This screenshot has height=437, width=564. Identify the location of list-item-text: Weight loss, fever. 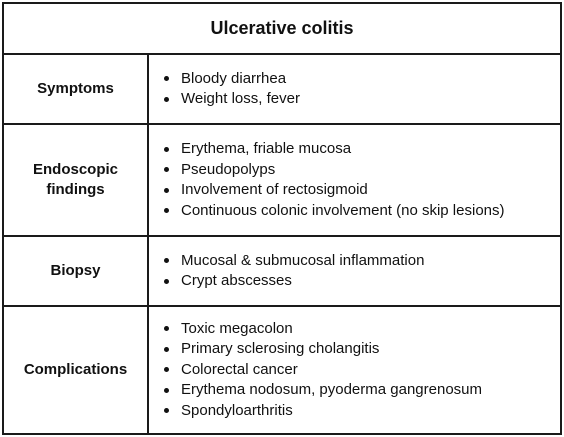
(240, 98).